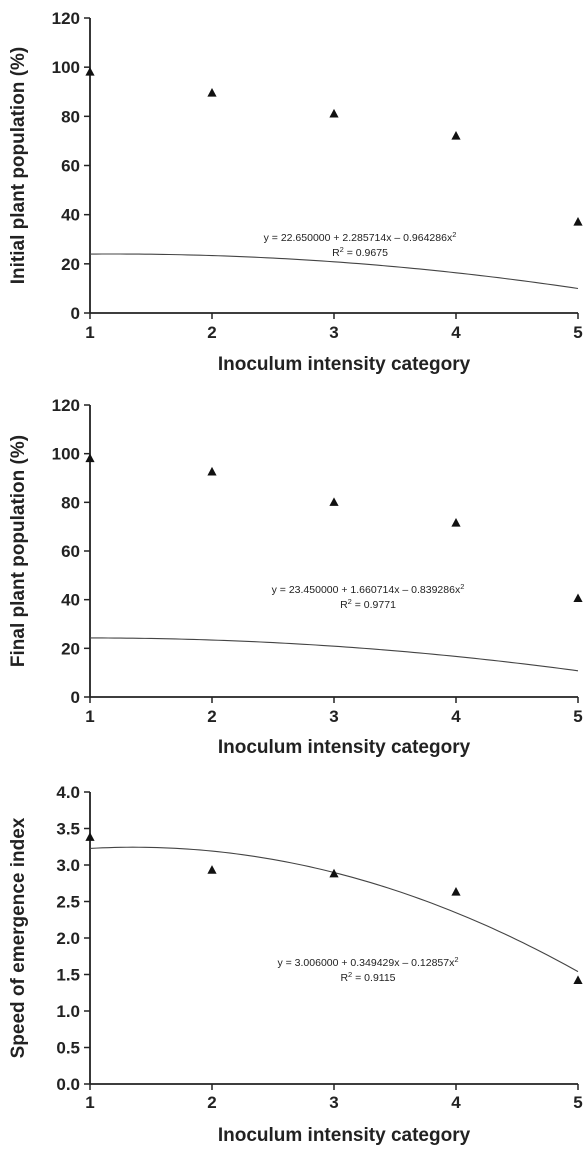 The height and width of the screenshot is (1153, 583). Describe the element at coordinates (68, 829) in the screenshot. I see `y-tick-label: 3.5` at that location.